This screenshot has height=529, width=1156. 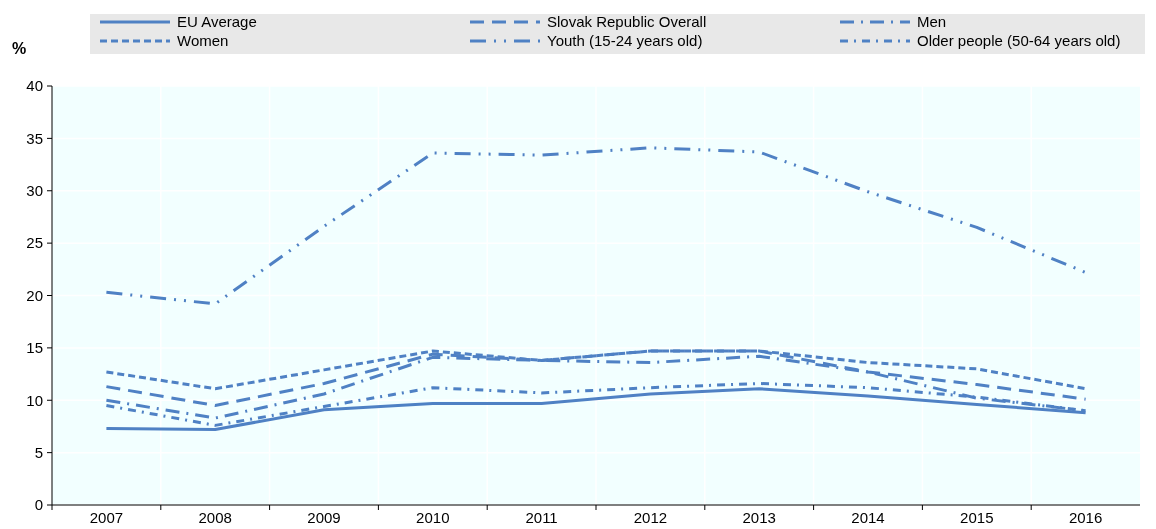 I want to click on x-tick-label: 2007, so click(x=106, y=517).